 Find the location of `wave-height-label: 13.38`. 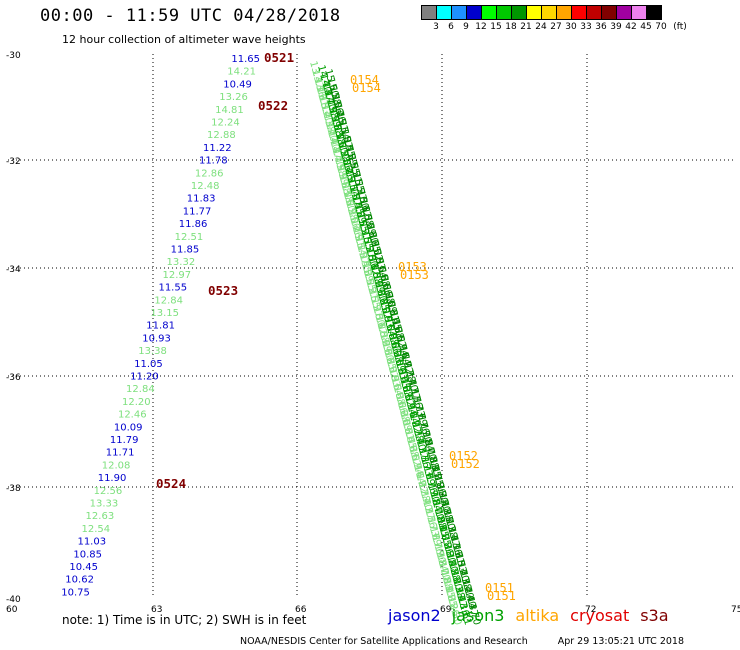

wave-height-label: 13.38 is located at coordinates (152, 351).